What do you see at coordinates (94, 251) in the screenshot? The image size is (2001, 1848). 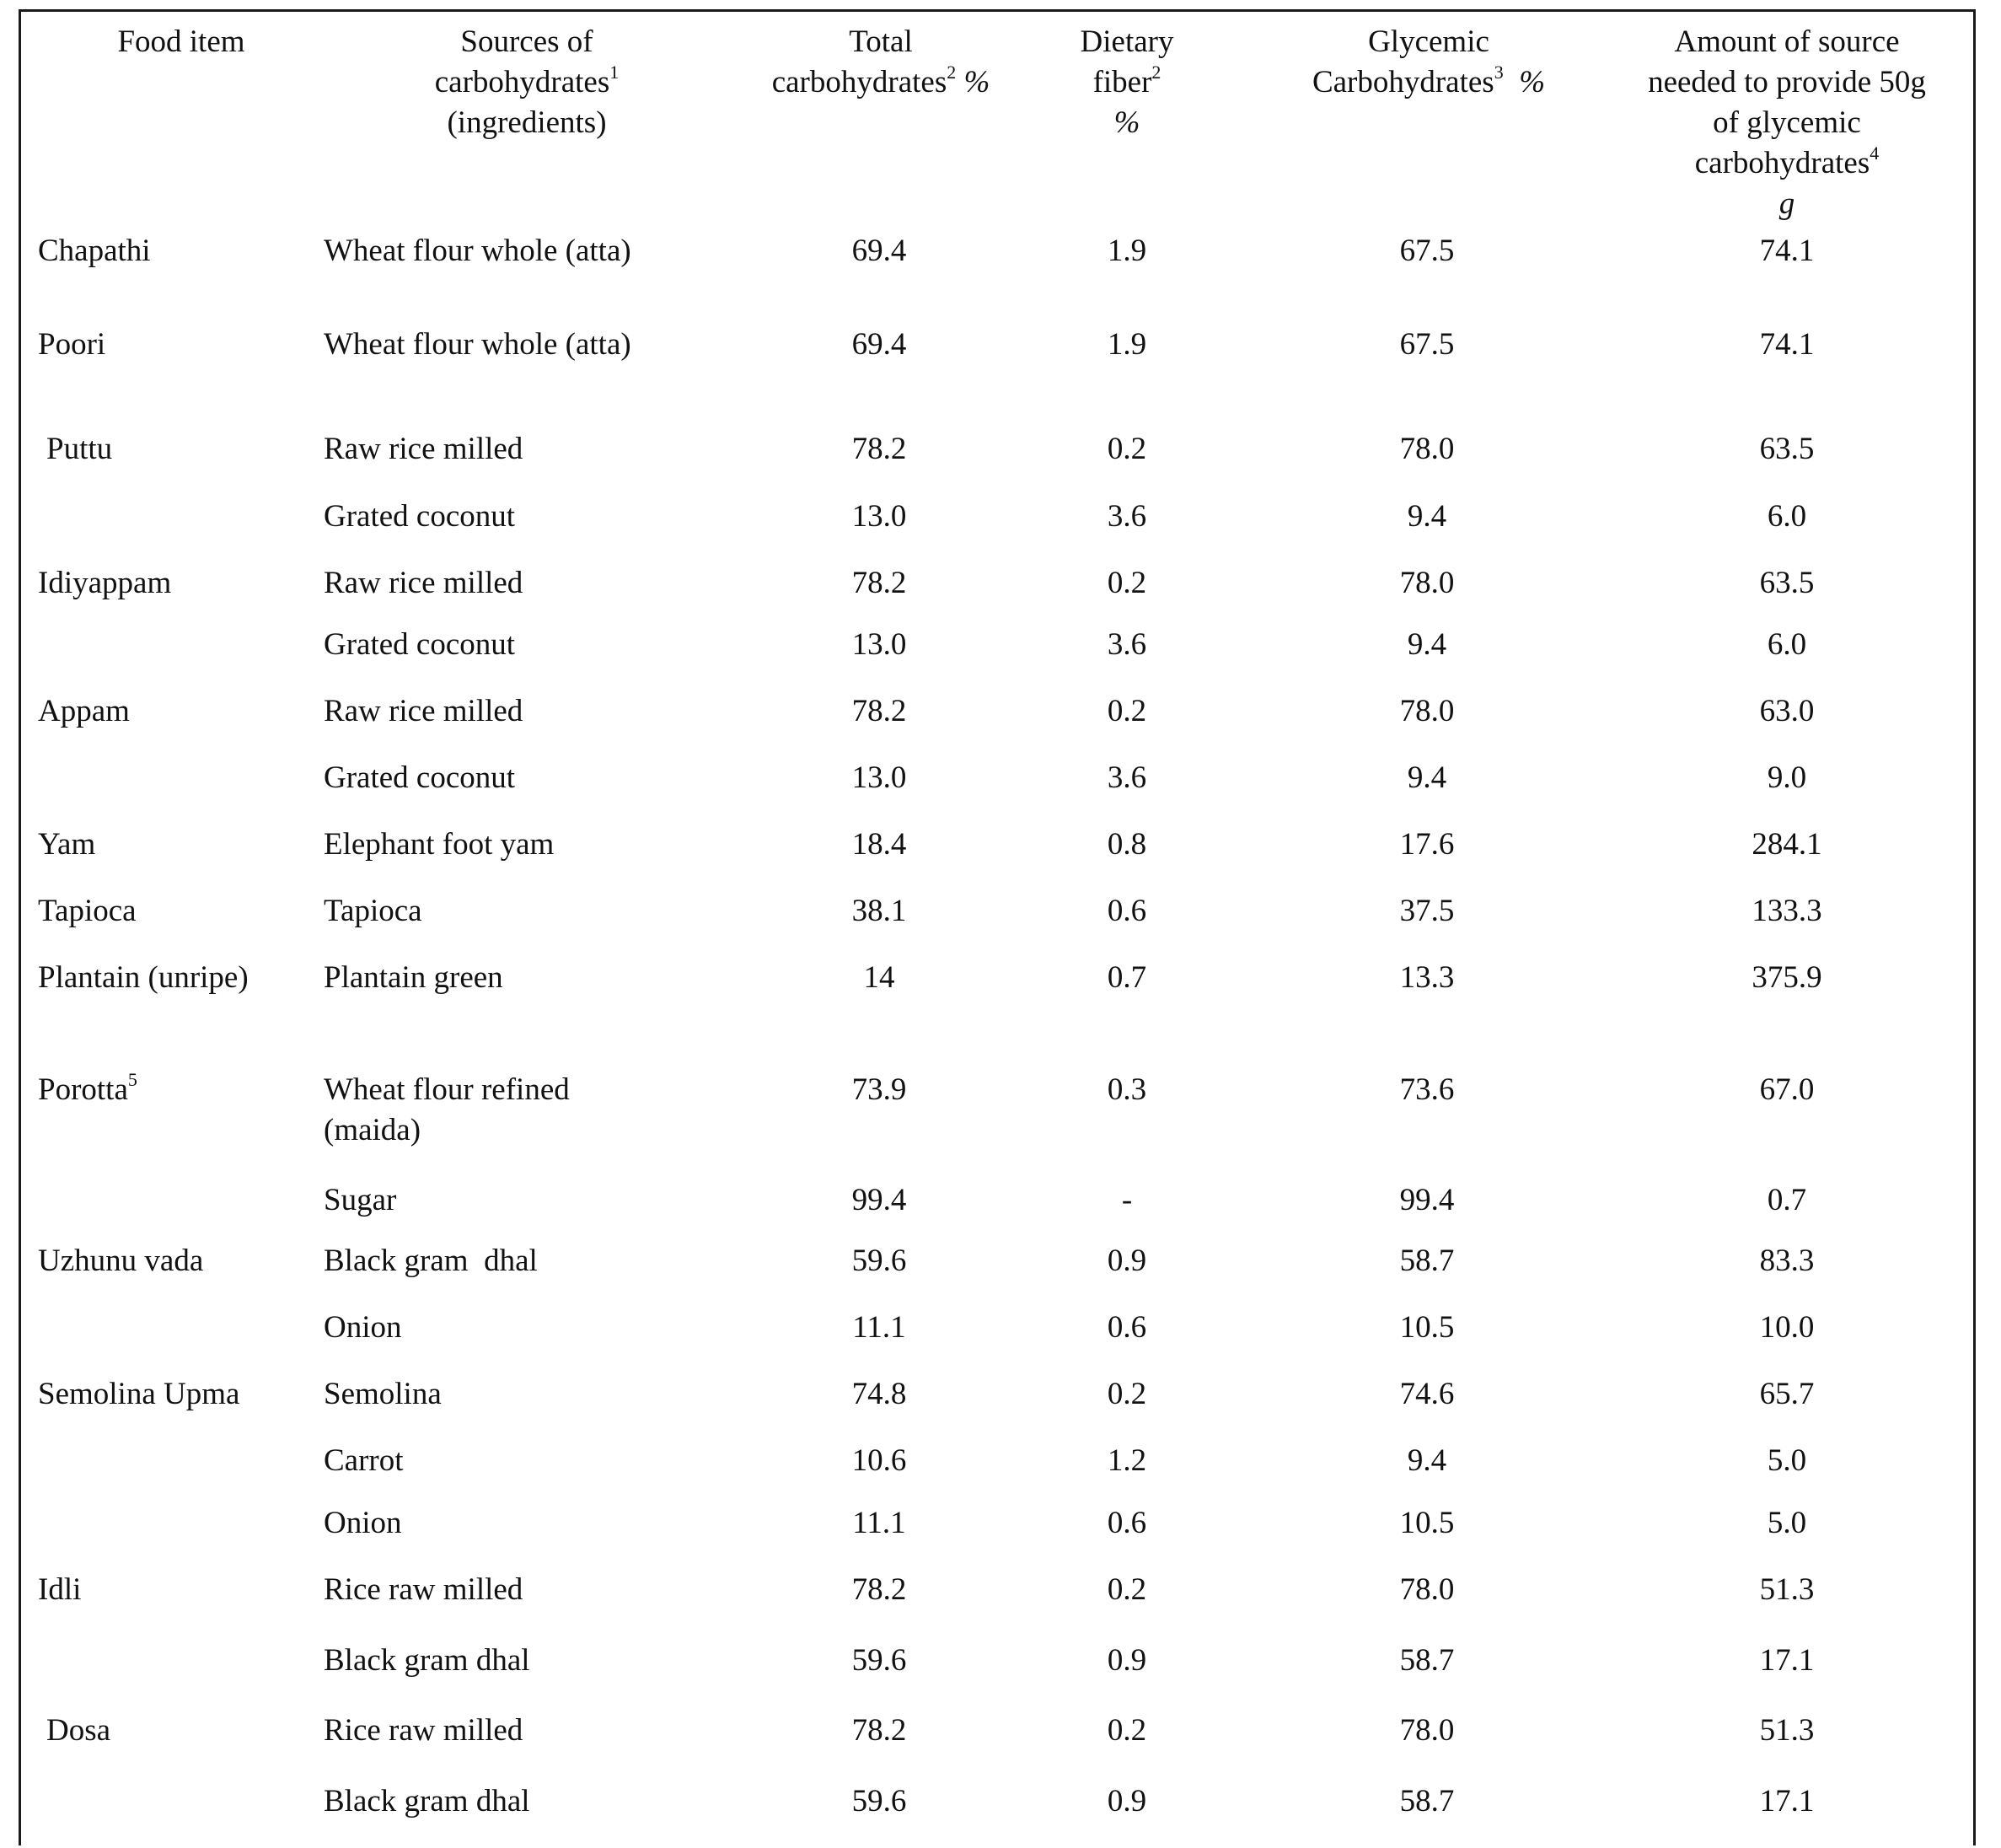 I see `food-item: Chapathi` at bounding box center [94, 251].